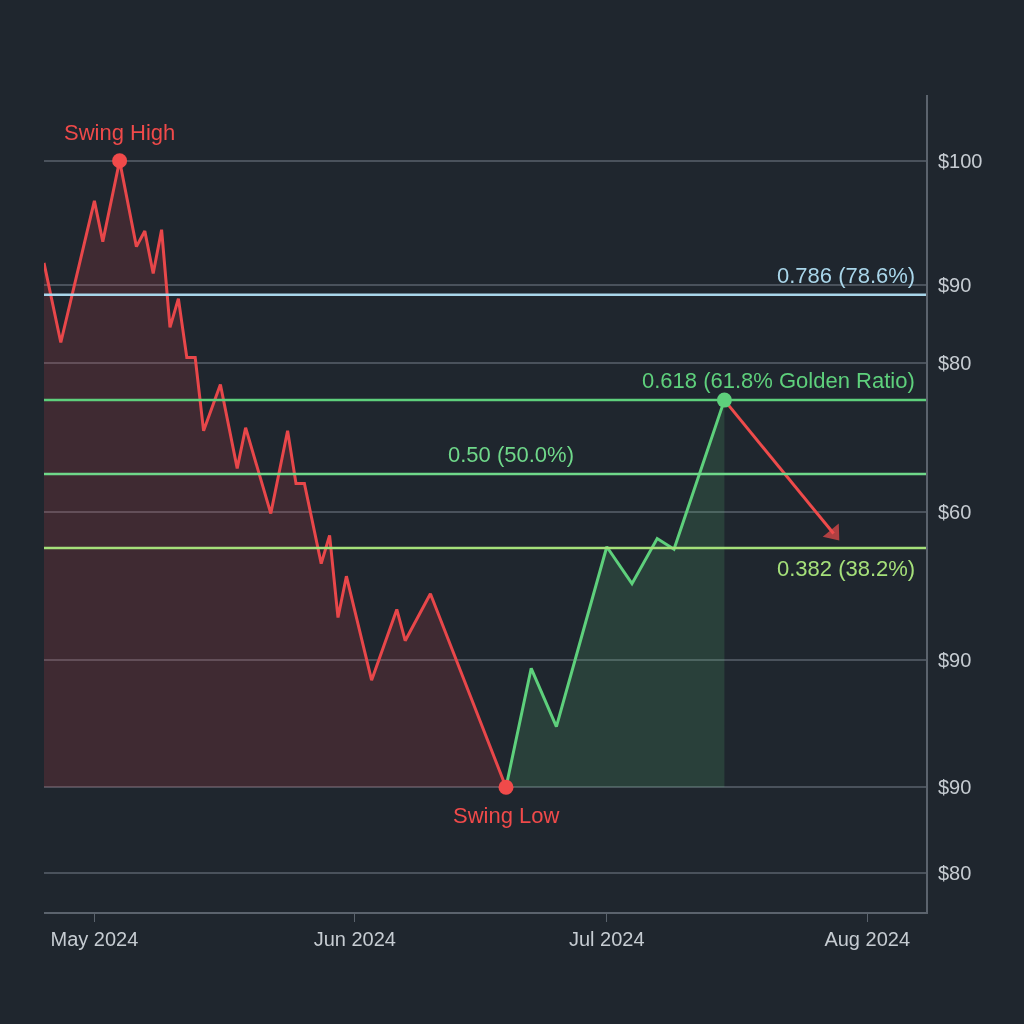  I want to click on annotation: Swing High, so click(120, 132).